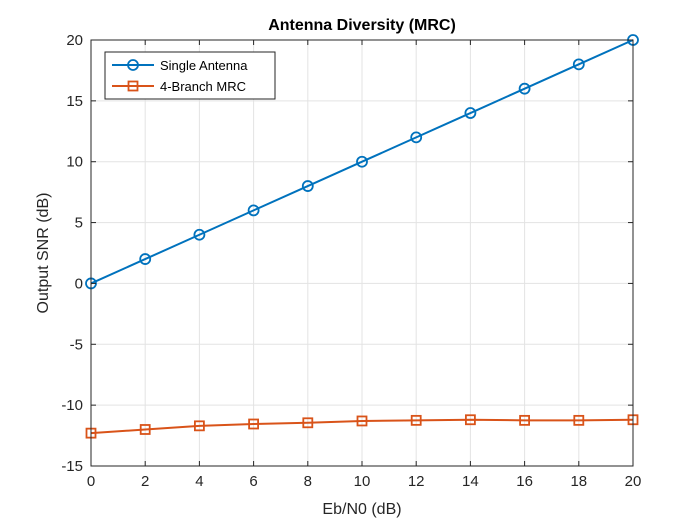 This screenshot has width=700, height=525. What do you see at coordinates (79, 283) in the screenshot?
I see `y-tick-label: 0` at bounding box center [79, 283].